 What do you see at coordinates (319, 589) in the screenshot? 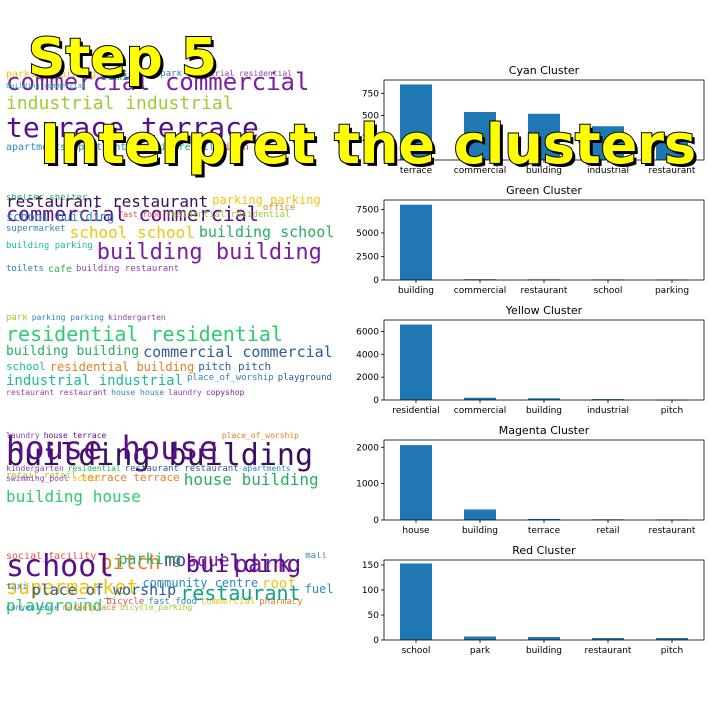
I see `wordcloud-word: fuel` at bounding box center [319, 589].